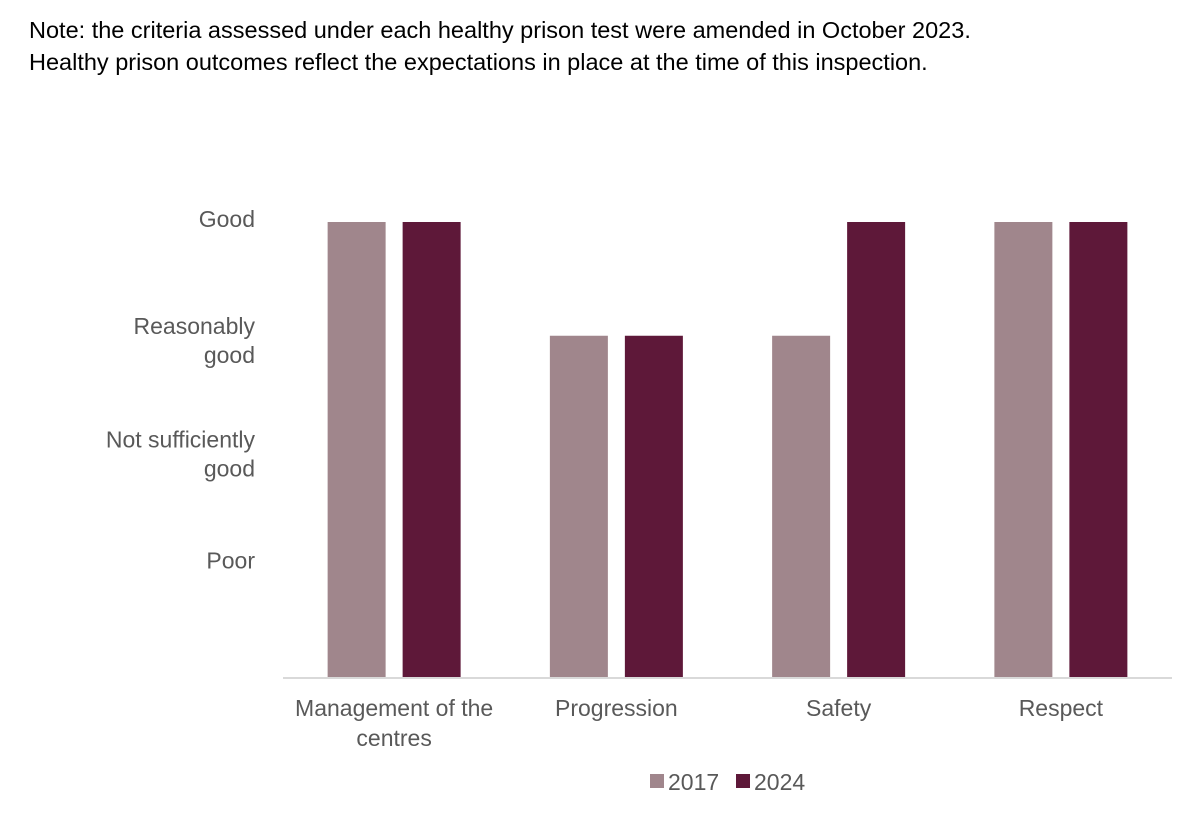  I want to click on x-tick-label: Safety, so click(839, 708).